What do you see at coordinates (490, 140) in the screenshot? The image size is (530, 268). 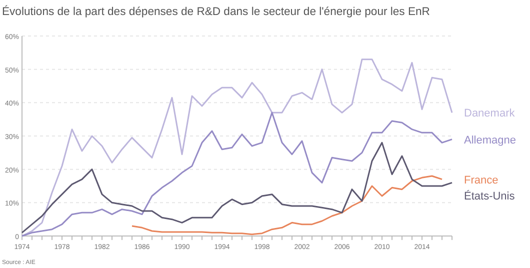 I see `series-label: Allemagne` at bounding box center [490, 140].